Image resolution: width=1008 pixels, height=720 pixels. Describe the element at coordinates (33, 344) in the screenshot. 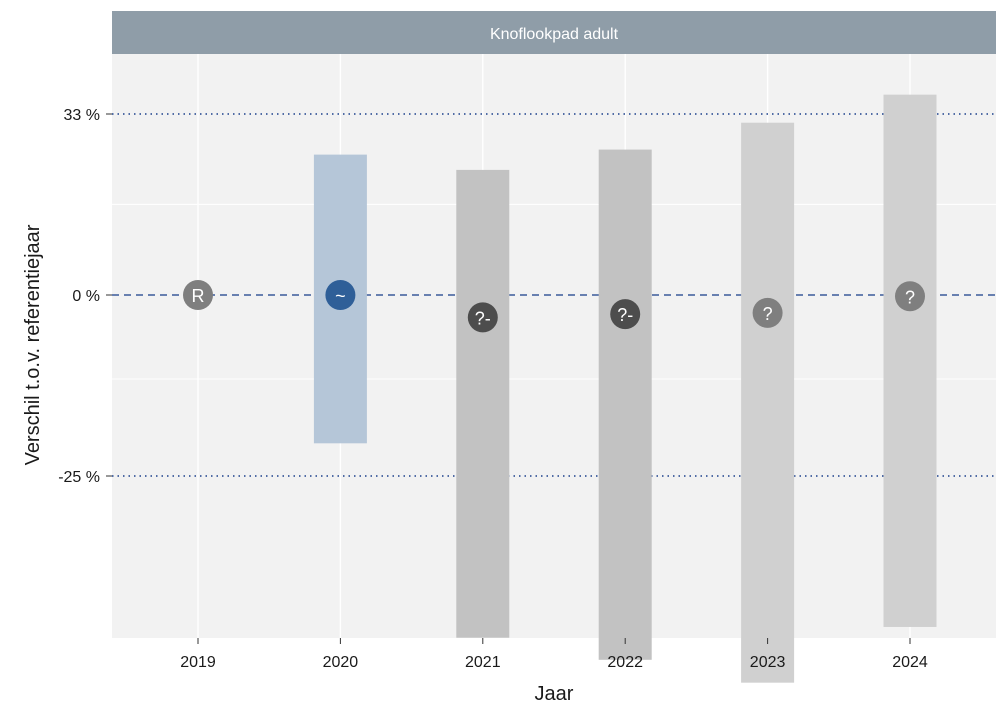

I see `y-axis-title: Verschil t.o.v. referentiejaar` at that location.